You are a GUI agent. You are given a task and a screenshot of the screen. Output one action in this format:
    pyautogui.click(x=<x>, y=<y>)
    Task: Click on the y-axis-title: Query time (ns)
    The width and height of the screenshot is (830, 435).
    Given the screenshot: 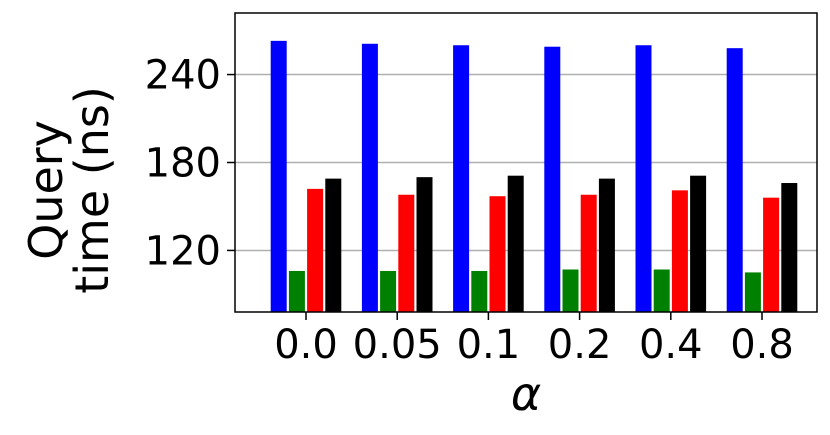 What is the action you would take?
    pyautogui.click(x=69, y=190)
    